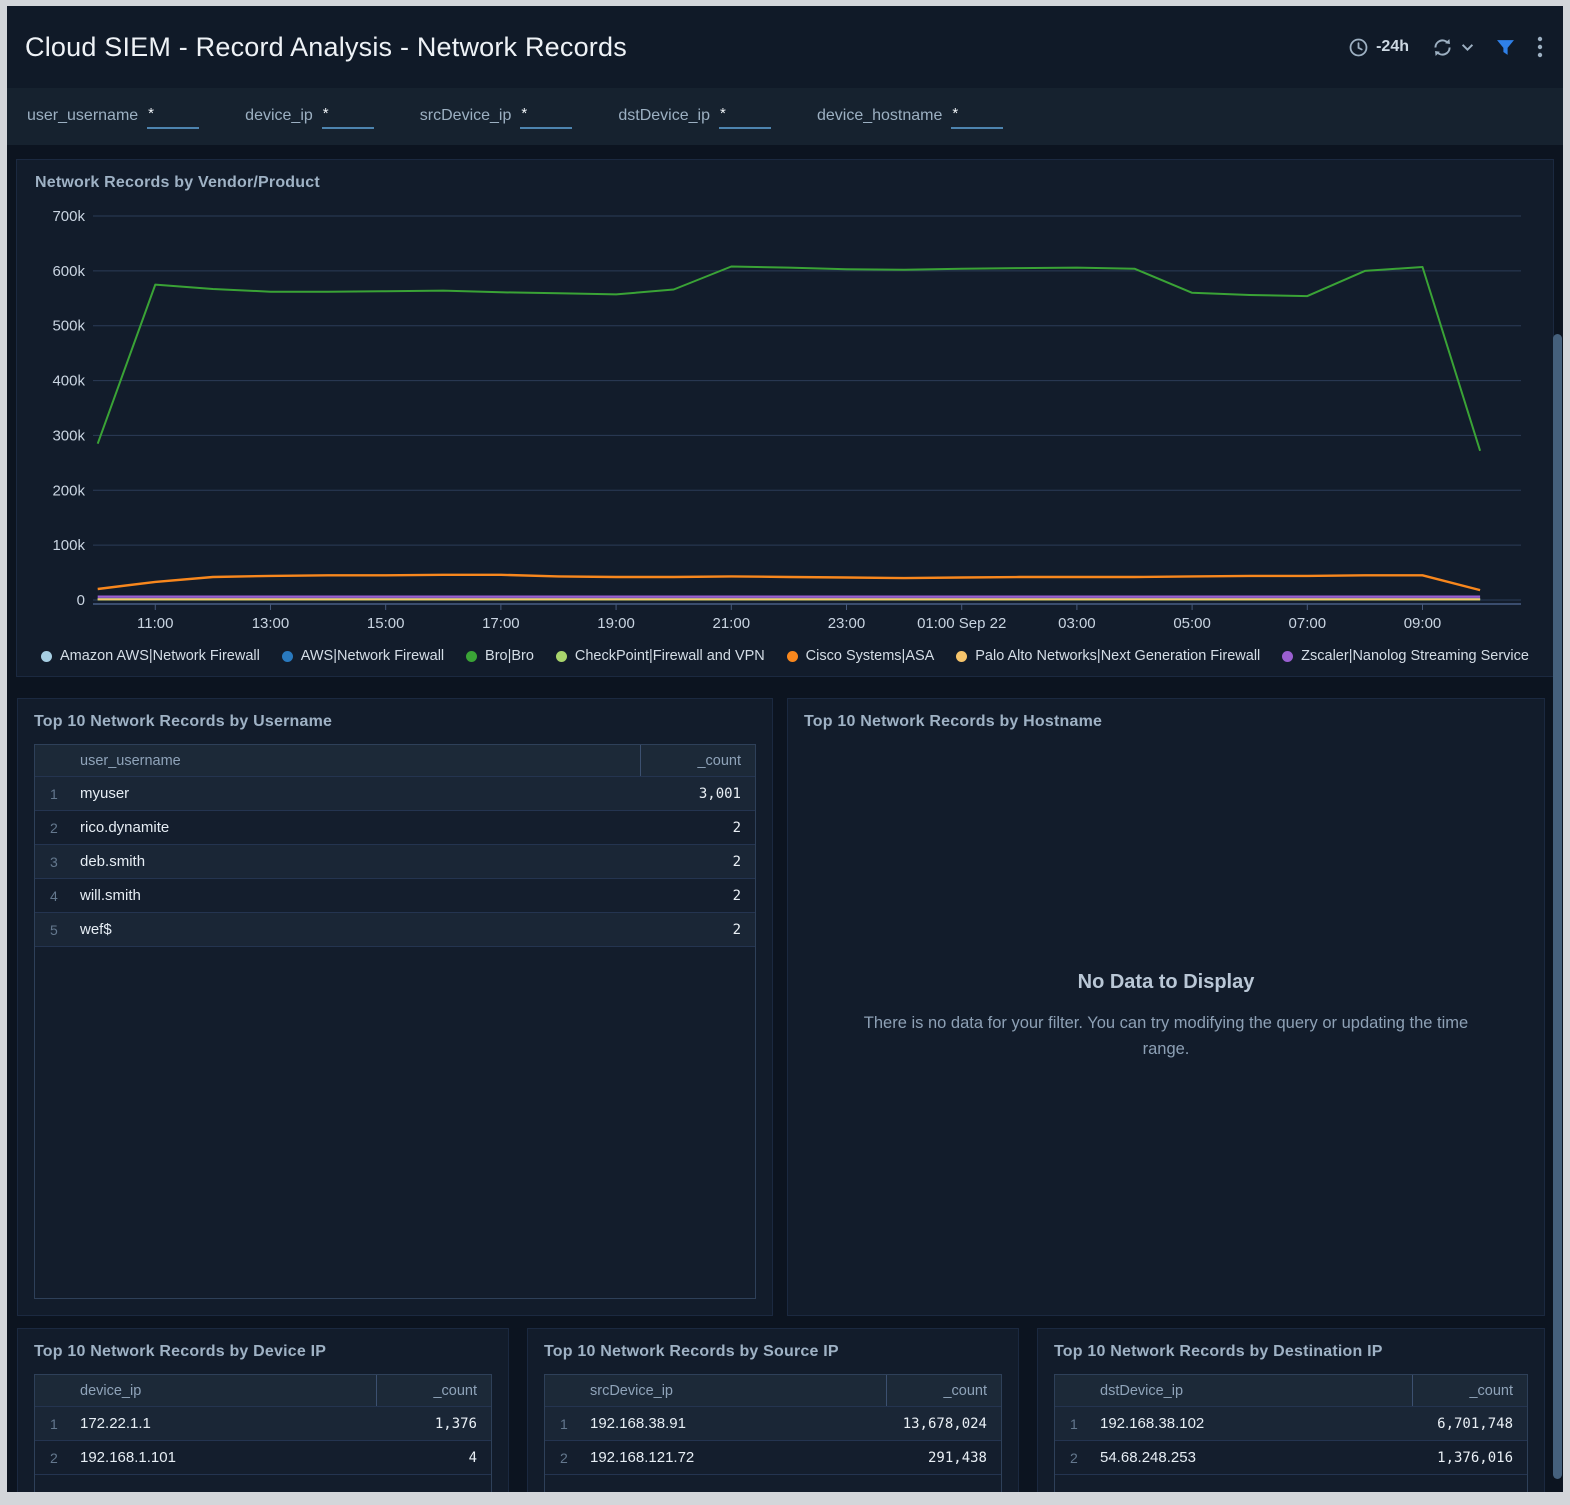 This screenshot has height=1505, width=1570. Describe the element at coordinates (1442, 47) in the screenshot. I see `refresh-icon` at that location.